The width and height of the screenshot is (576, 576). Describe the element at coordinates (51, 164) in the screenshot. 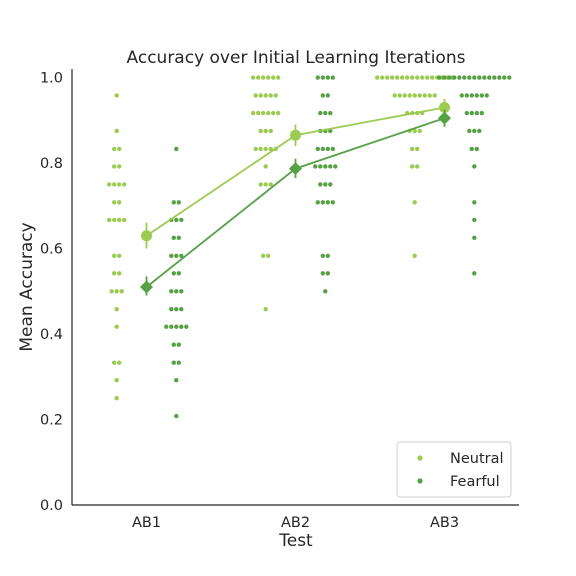

I see `y-tick-label: 0.8` at that location.